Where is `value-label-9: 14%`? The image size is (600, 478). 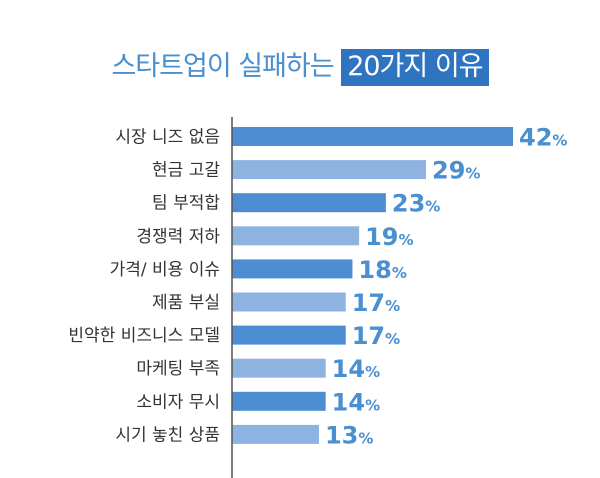
value-label-9: 14% is located at coordinates (356, 402).